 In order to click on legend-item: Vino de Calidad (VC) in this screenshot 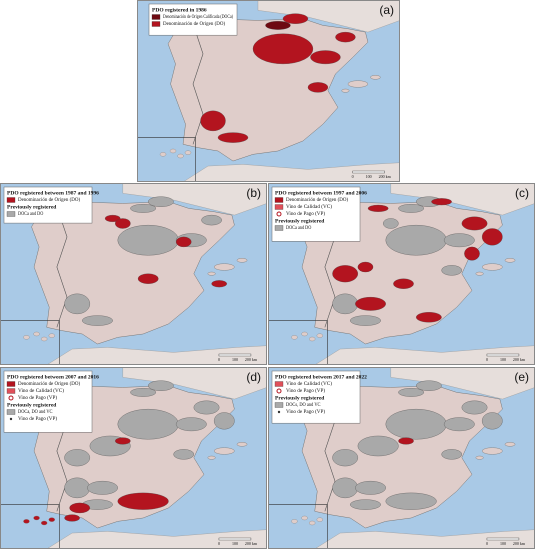, I will do `click(309, 207)`.